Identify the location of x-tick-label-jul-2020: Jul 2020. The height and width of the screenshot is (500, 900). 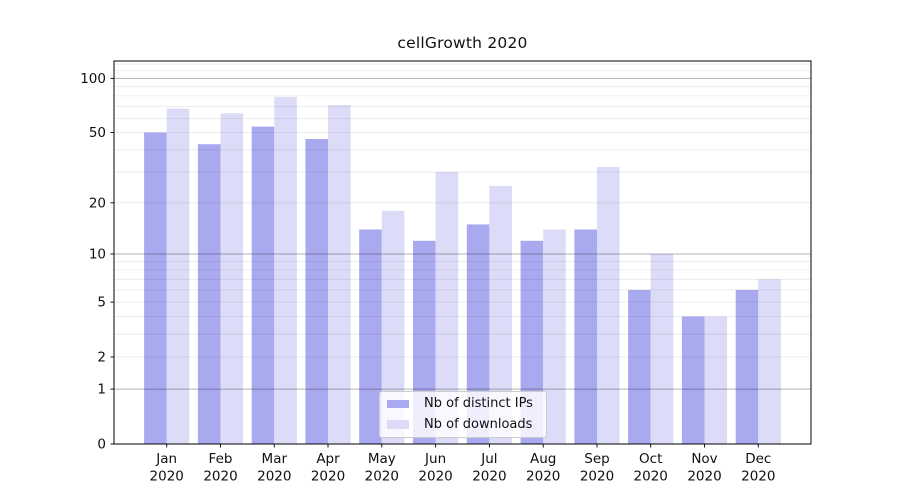
(489, 468).